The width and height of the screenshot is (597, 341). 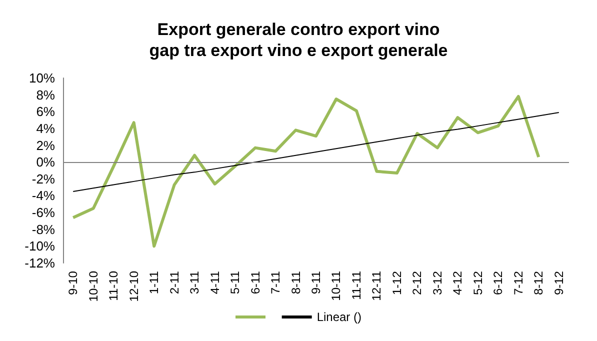 I want to click on y-tick-label: 10%, so click(x=42, y=78).